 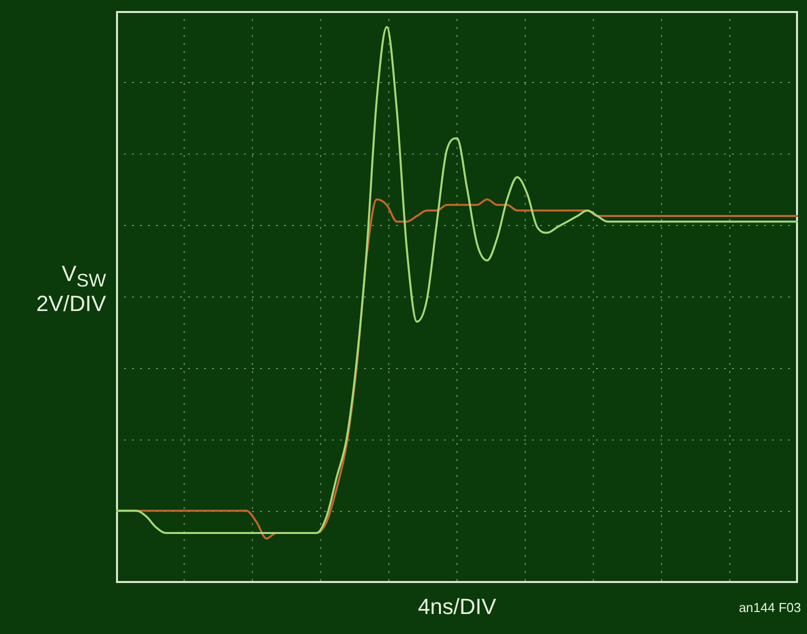 What do you see at coordinates (457, 607) in the screenshot?
I see `x-axis-title: 4ns/DIV` at bounding box center [457, 607].